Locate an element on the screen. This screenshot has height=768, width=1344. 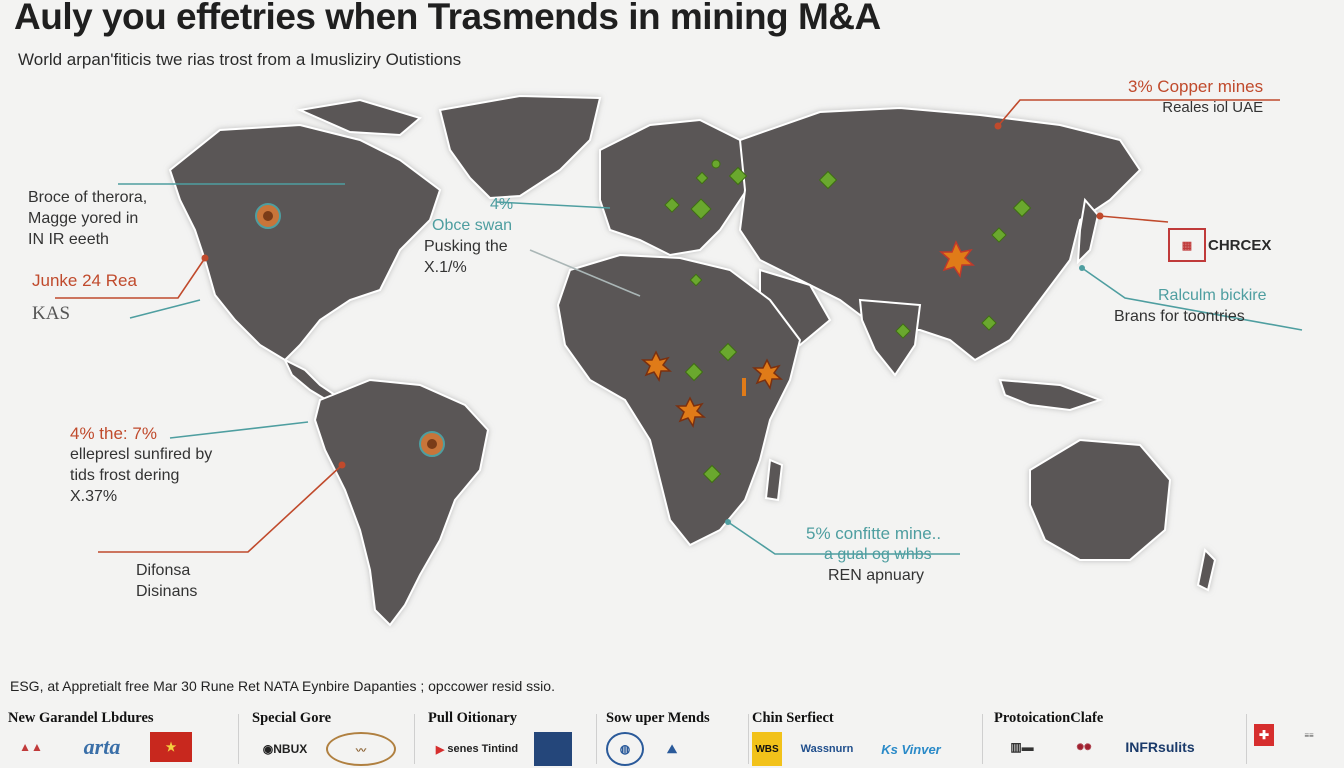
logo-group: Sow uper Mends ◍ ⛰ is located at coordinates (676, 737).